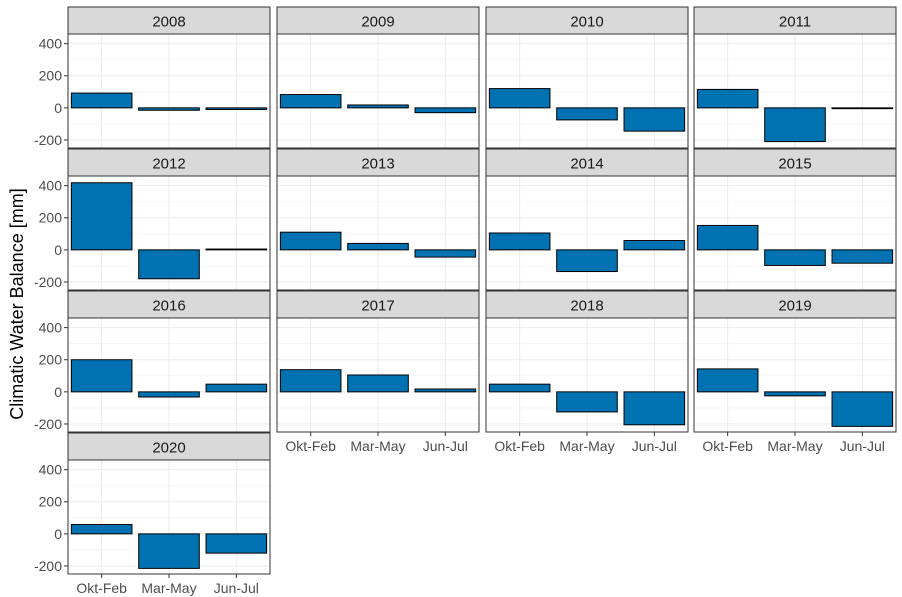 The image size is (902, 597). I want to click on panel-2014: 2014, so click(587, 219).